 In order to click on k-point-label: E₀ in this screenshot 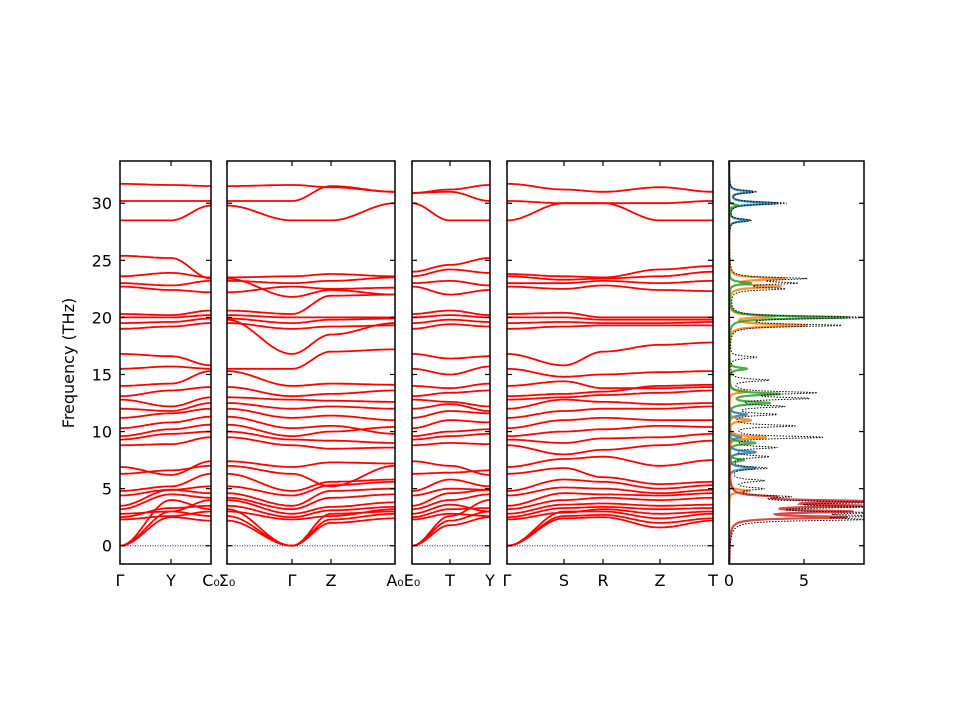, I will do `click(412, 580)`.